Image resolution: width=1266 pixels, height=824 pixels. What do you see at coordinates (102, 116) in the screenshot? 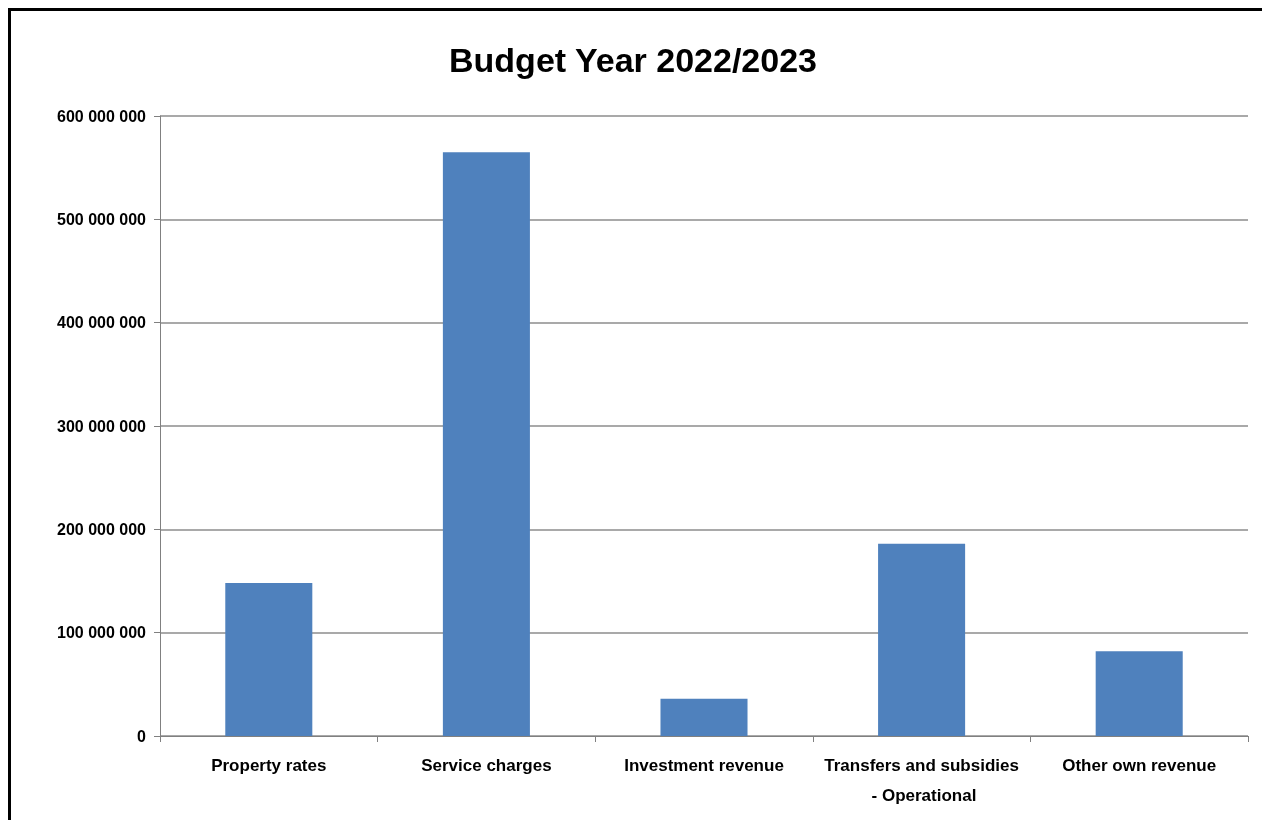
I see `y-tick-label: 600 000 000` at bounding box center [102, 116].